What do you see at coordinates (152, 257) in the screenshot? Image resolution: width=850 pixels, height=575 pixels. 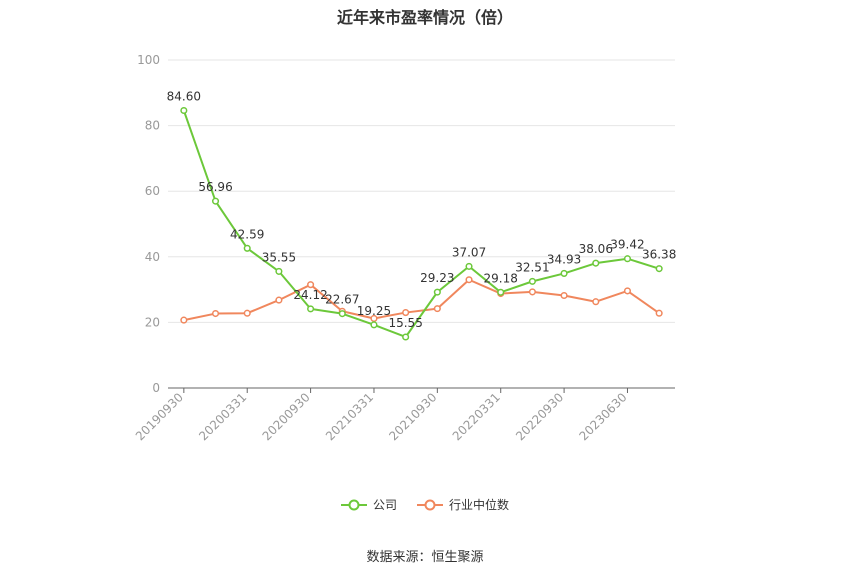 I see `y-tick-label: 40` at bounding box center [152, 257].